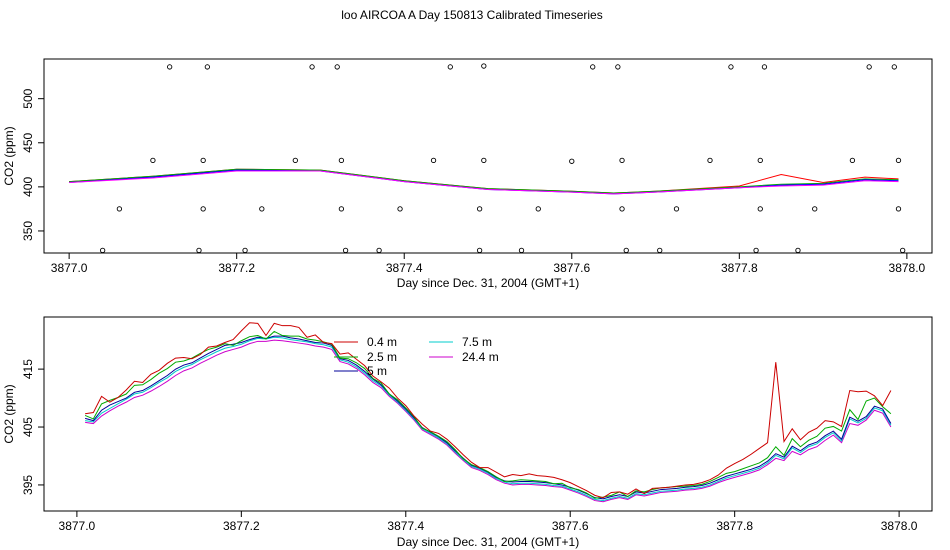 The width and height of the screenshot is (950, 550). What do you see at coordinates (416, 356) in the screenshot?
I see `legend: 0.4 m2.5 m5 m 7.5 m24.4 m` at bounding box center [416, 356].